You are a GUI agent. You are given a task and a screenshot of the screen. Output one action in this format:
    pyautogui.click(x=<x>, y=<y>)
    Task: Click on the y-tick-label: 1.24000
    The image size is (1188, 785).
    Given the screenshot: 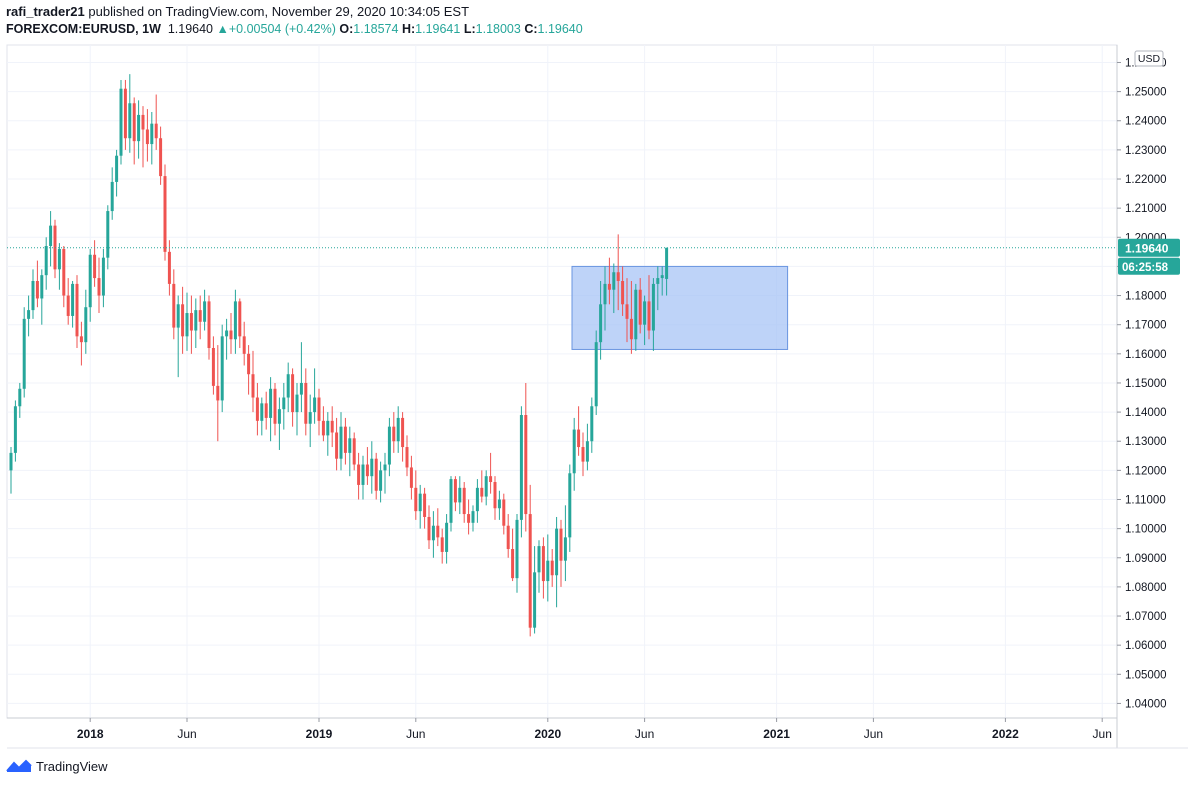 What is the action you would take?
    pyautogui.click(x=1146, y=122)
    